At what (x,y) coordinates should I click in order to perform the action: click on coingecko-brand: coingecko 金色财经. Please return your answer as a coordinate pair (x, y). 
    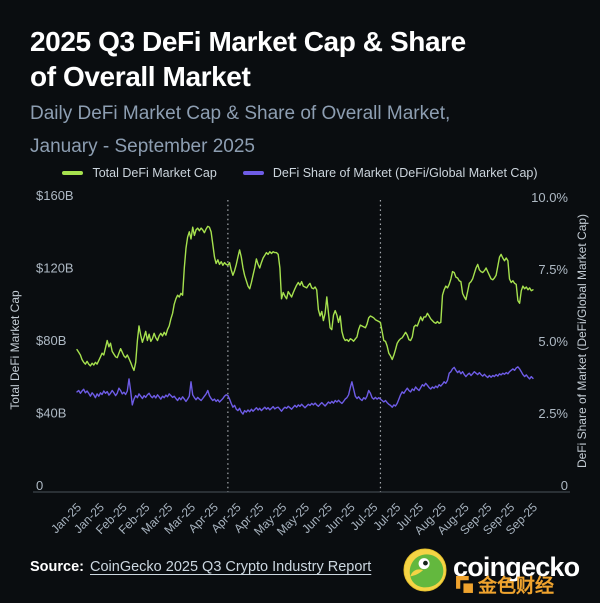
    Looking at the image, I should click on (498, 573).